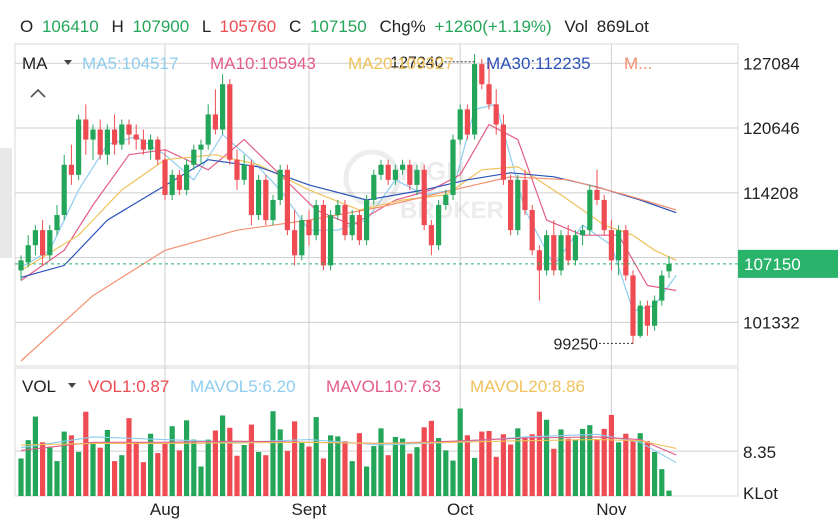 The height and width of the screenshot is (528, 840). What do you see at coordinates (39, 386) in the screenshot?
I see `vol-selector: VOL` at bounding box center [39, 386].